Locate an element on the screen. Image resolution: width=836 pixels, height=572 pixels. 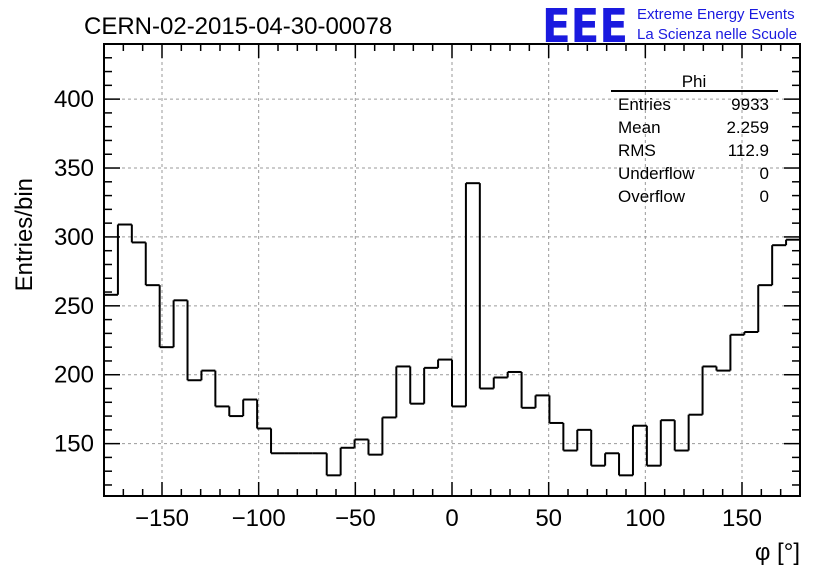
x-tick-label: 150 is located at coordinates (742, 518).